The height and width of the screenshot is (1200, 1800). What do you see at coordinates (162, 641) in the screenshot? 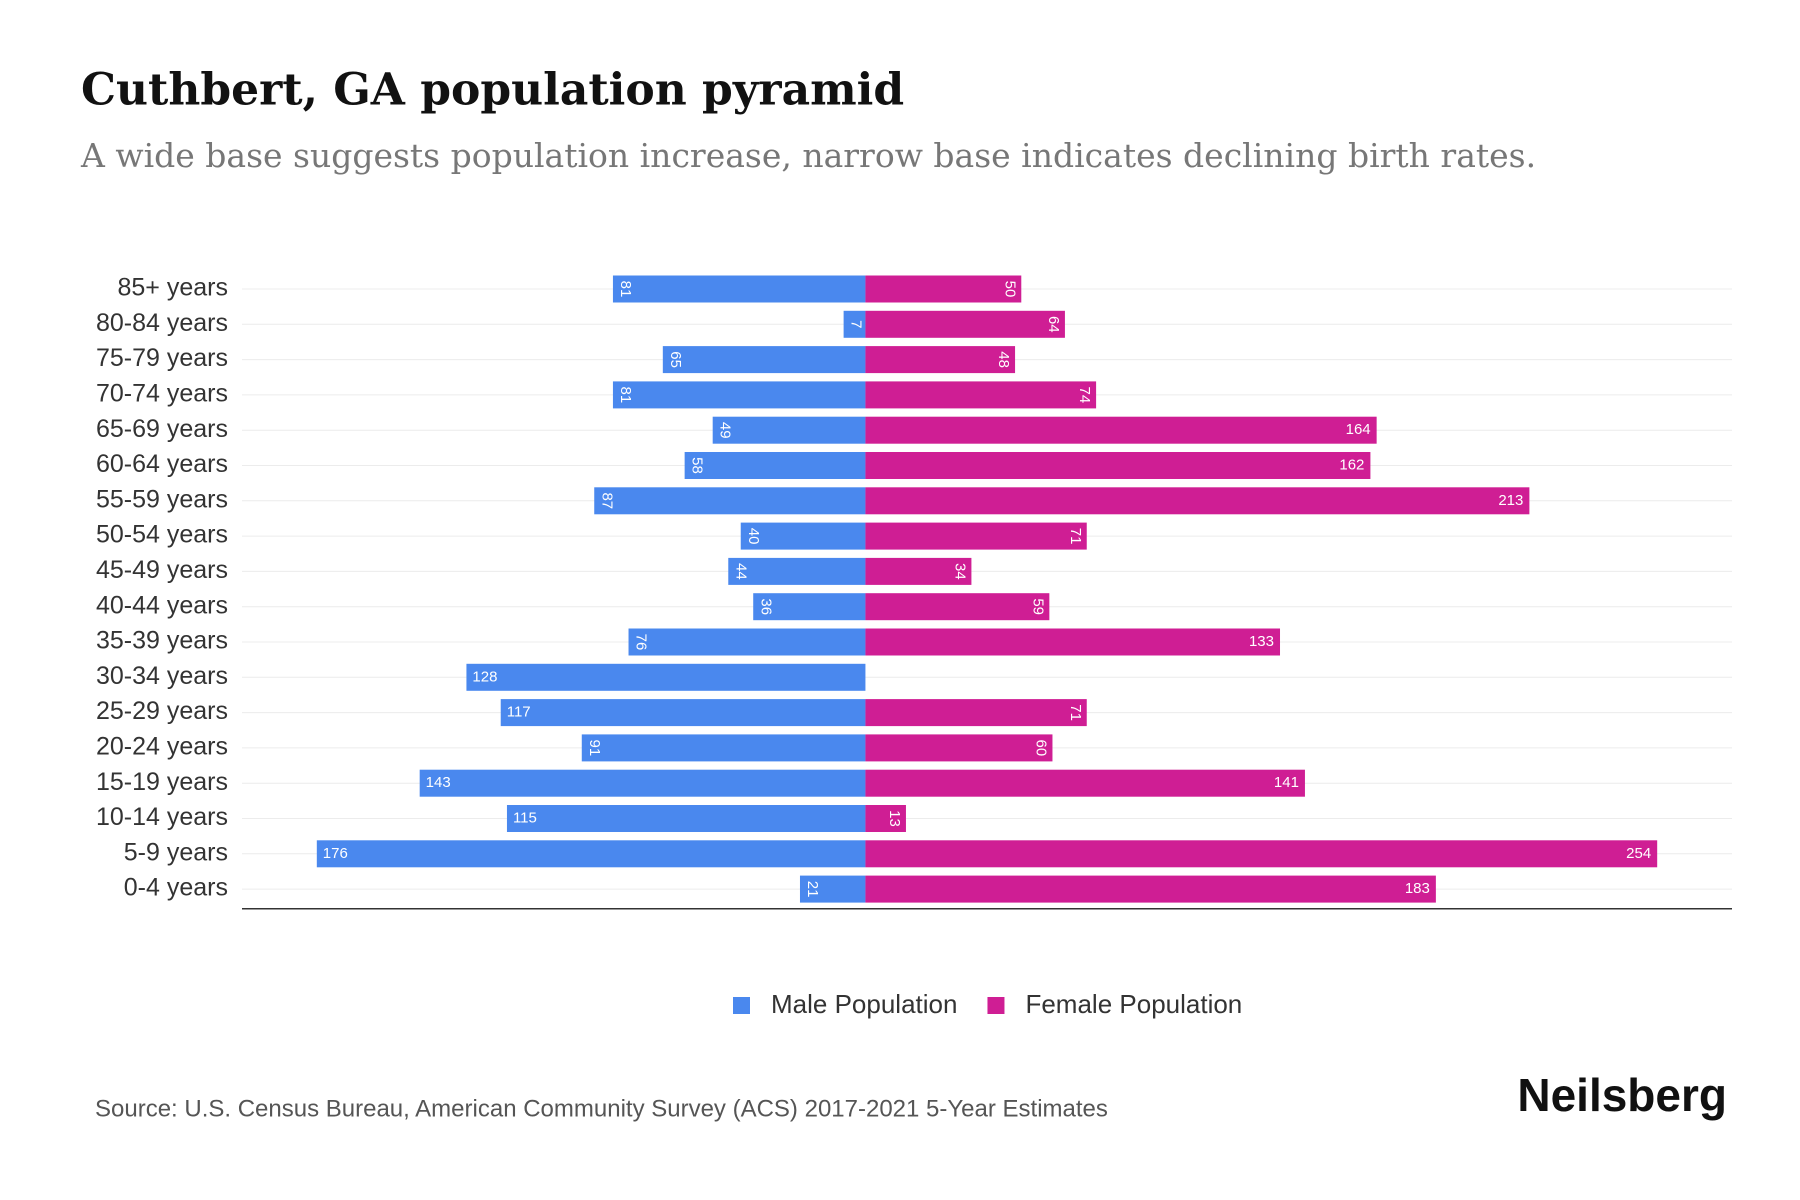
I see `y-tick-label: 35-39 years` at bounding box center [162, 641].